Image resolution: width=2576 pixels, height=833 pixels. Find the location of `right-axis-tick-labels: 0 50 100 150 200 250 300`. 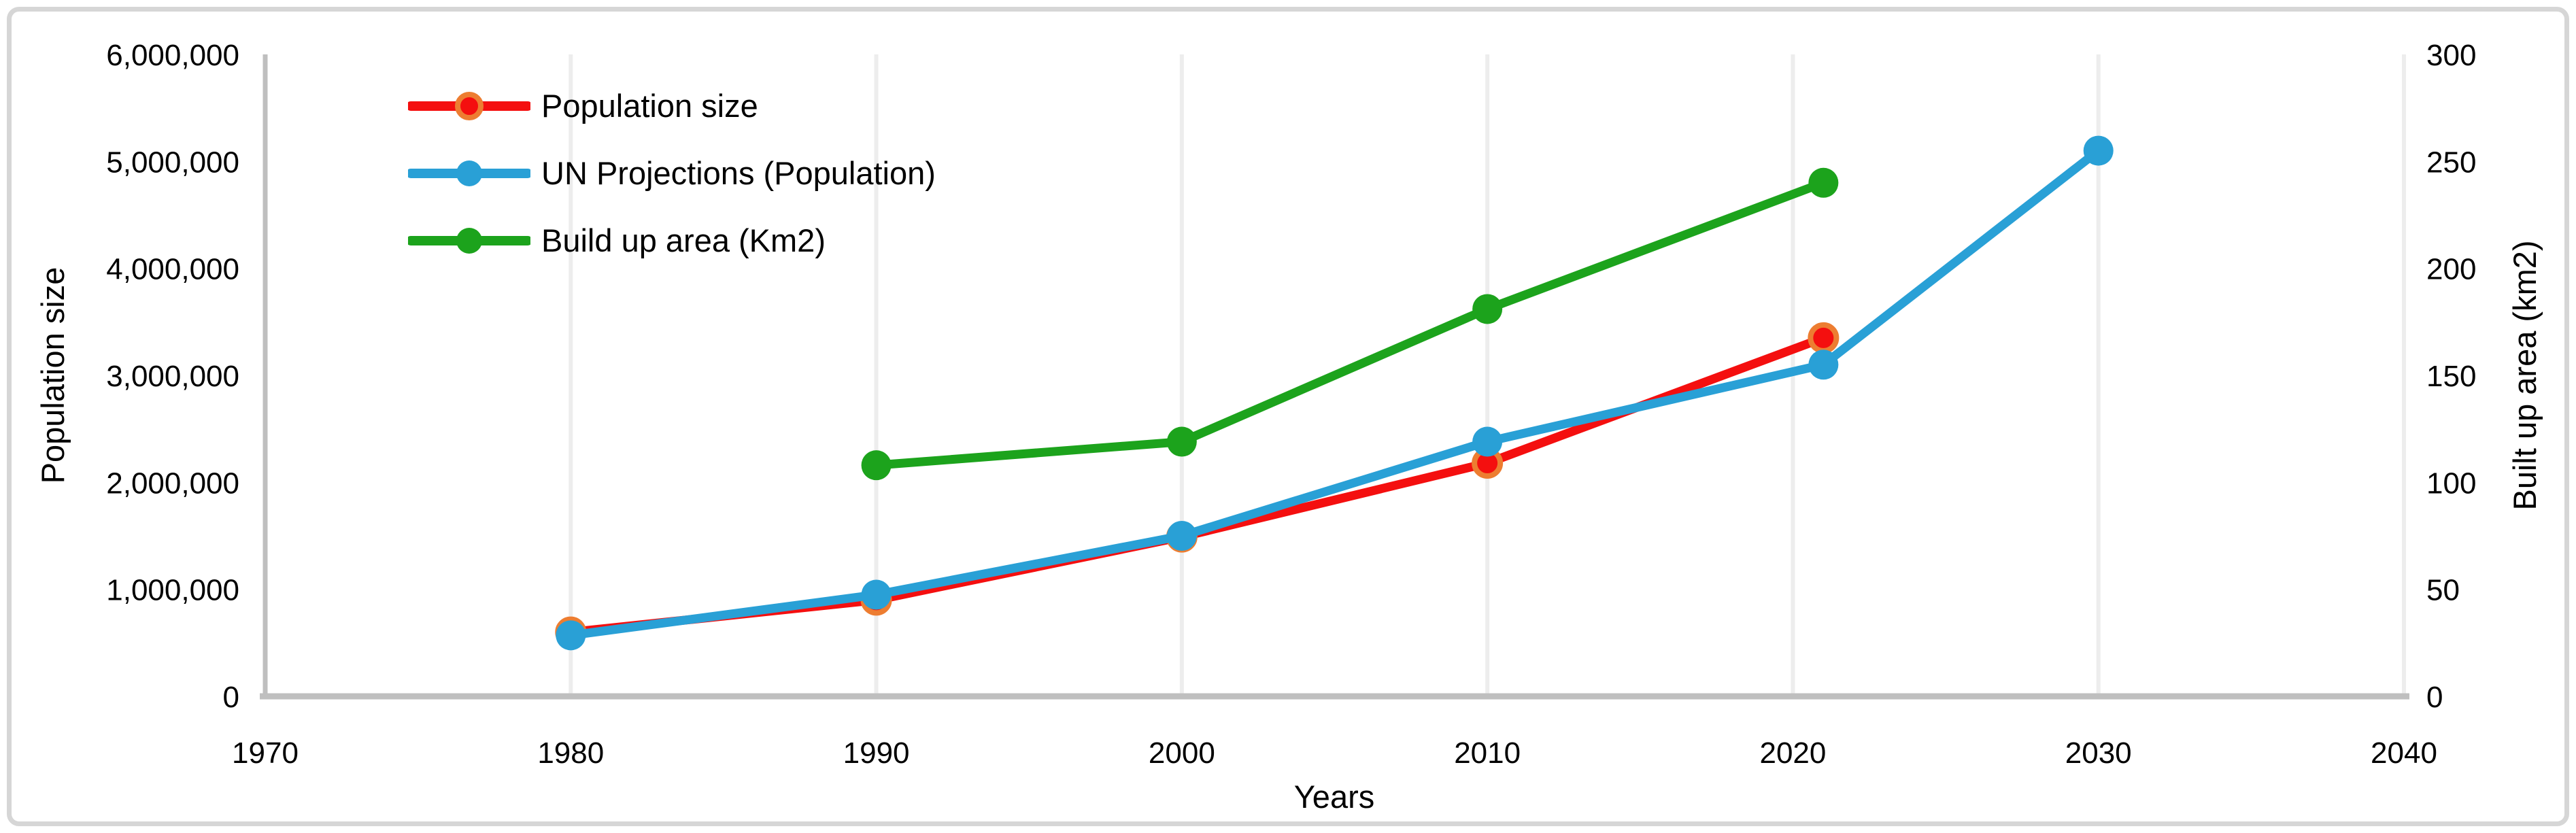

right-axis-tick-labels: 0 50 100 150 200 250 300 is located at coordinates (2451, 377).